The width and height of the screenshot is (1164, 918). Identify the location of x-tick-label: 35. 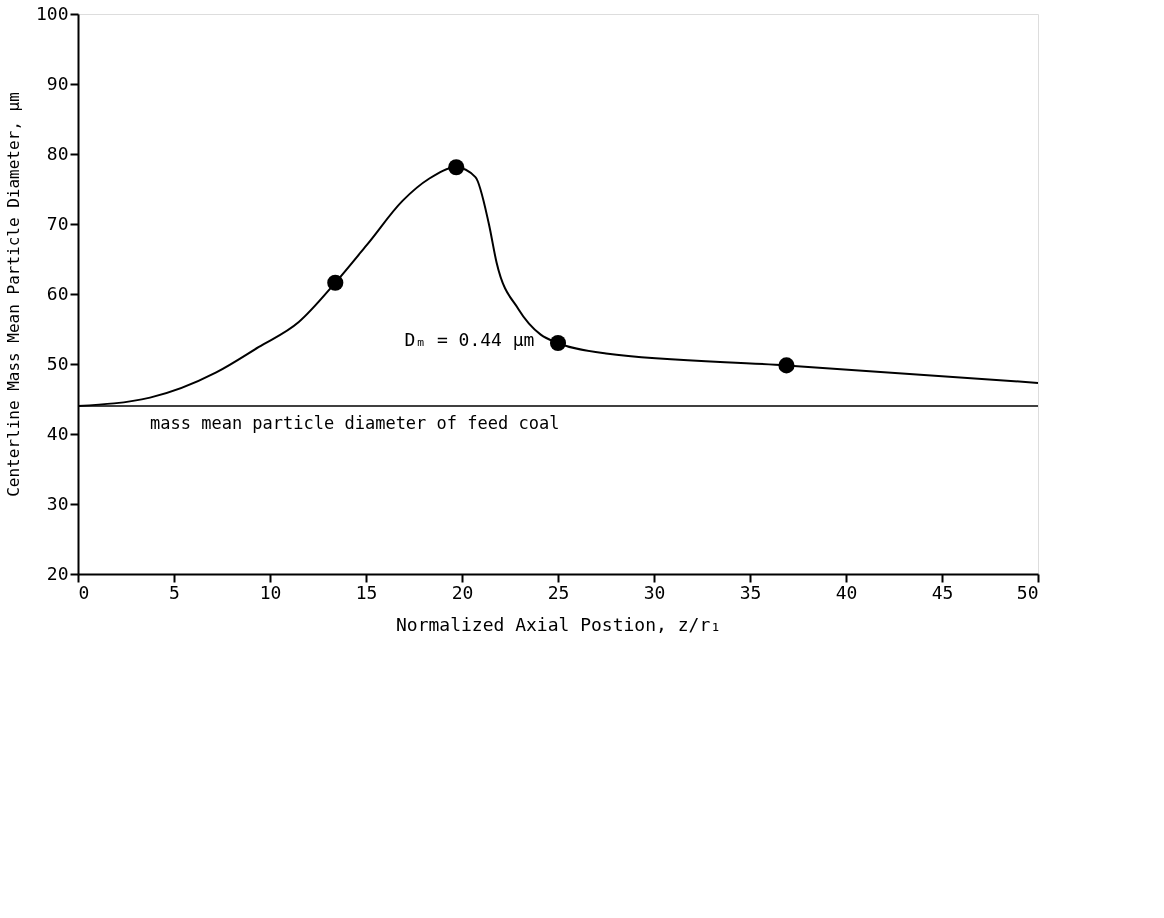
(750, 592).